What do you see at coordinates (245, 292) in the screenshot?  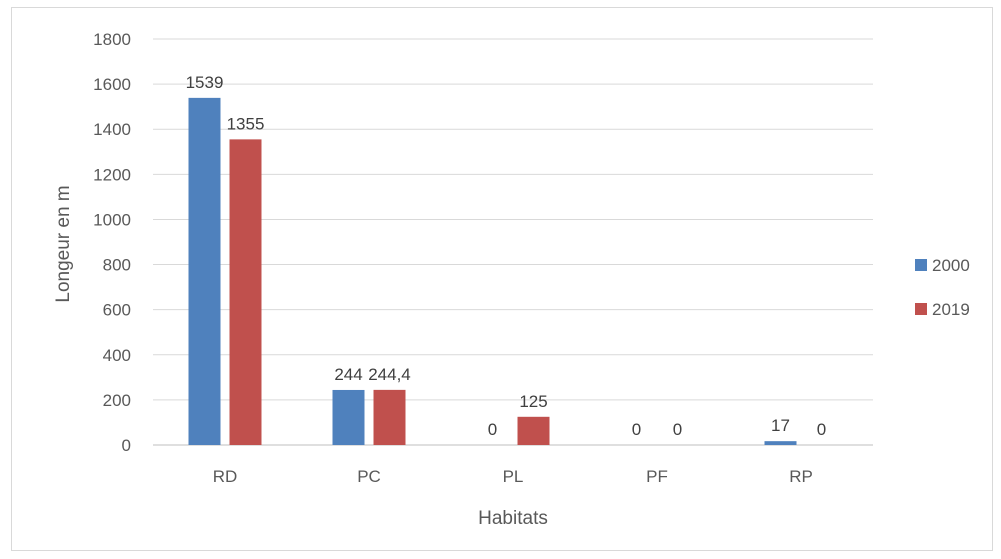 I see `bar-2019-RD` at bounding box center [245, 292].